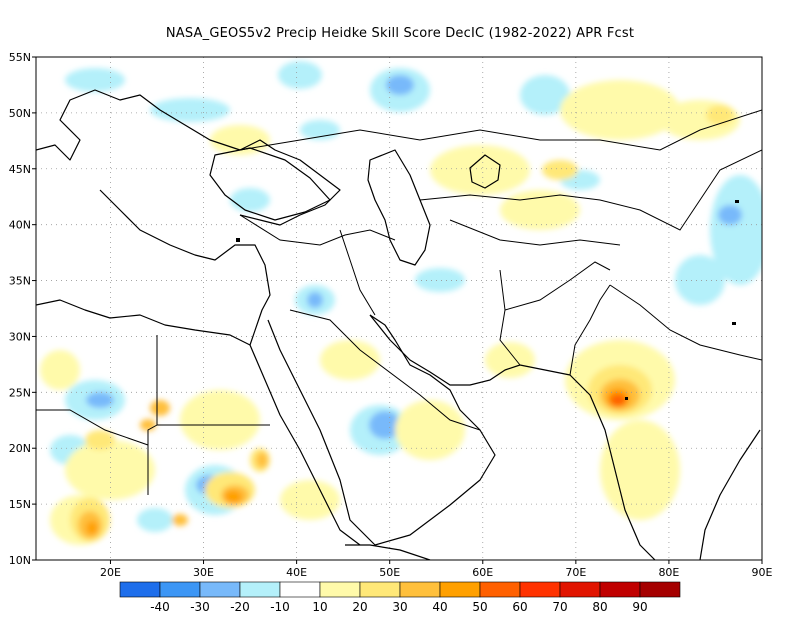 The width and height of the screenshot is (800, 618). What do you see at coordinates (510, 317) in the screenshot?
I see `border-iran-afghanistan` at bounding box center [510, 317].